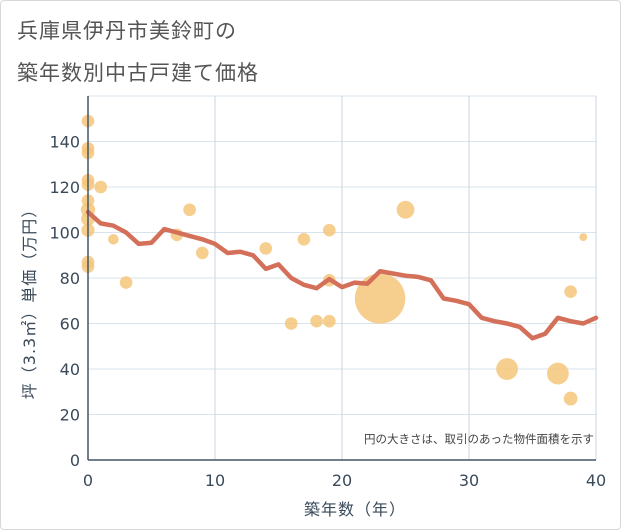  I want to click on x-tick-label: 10, so click(215, 480).